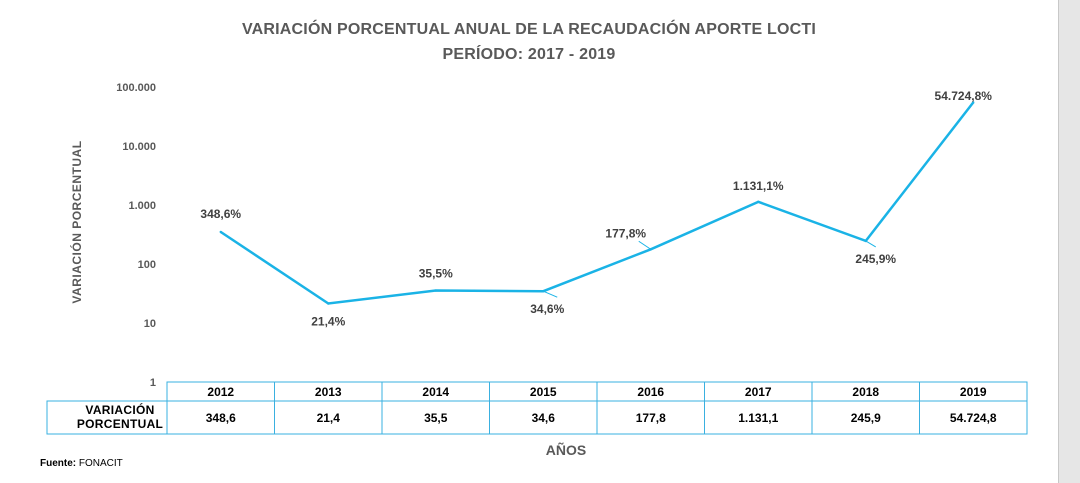  I want to click on data-label: 35,5%, so click(436, 274).